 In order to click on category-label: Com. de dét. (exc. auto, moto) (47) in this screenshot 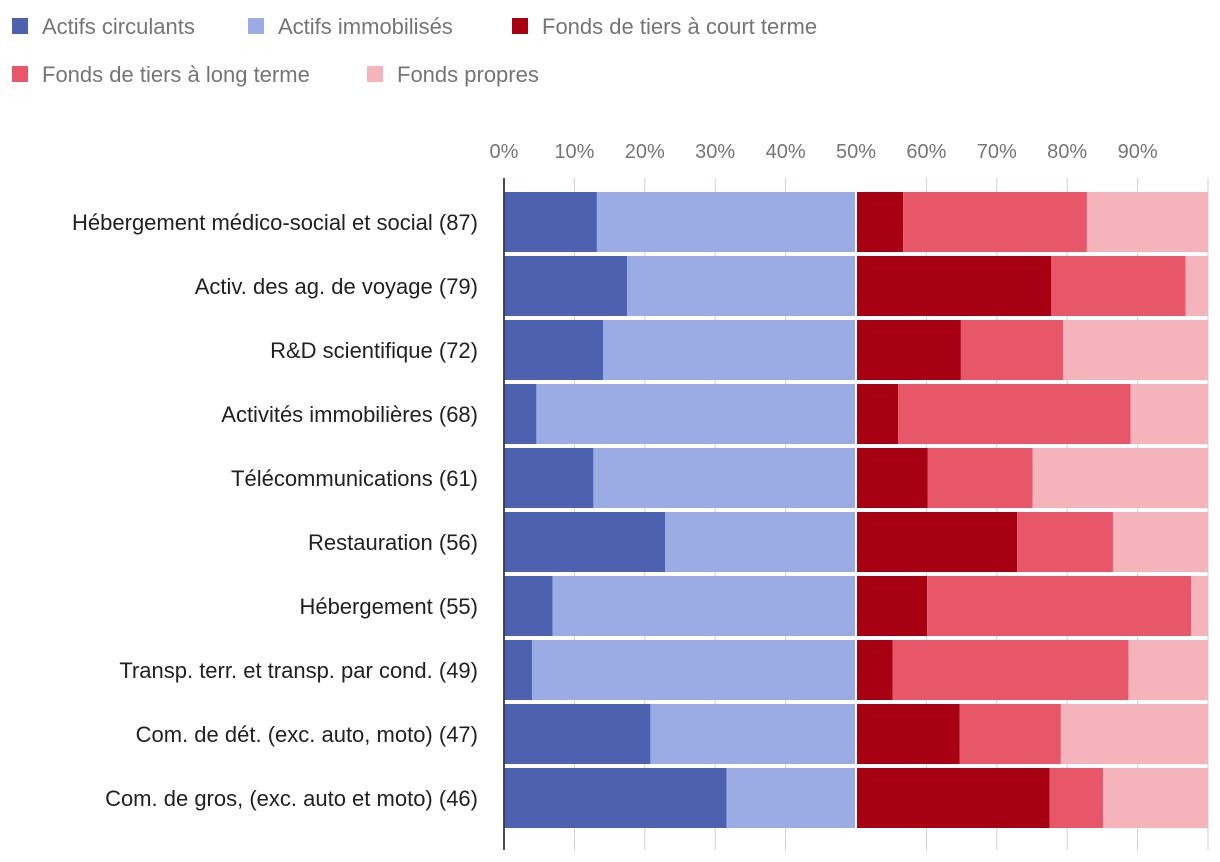, I will do `click(307, 734)`.